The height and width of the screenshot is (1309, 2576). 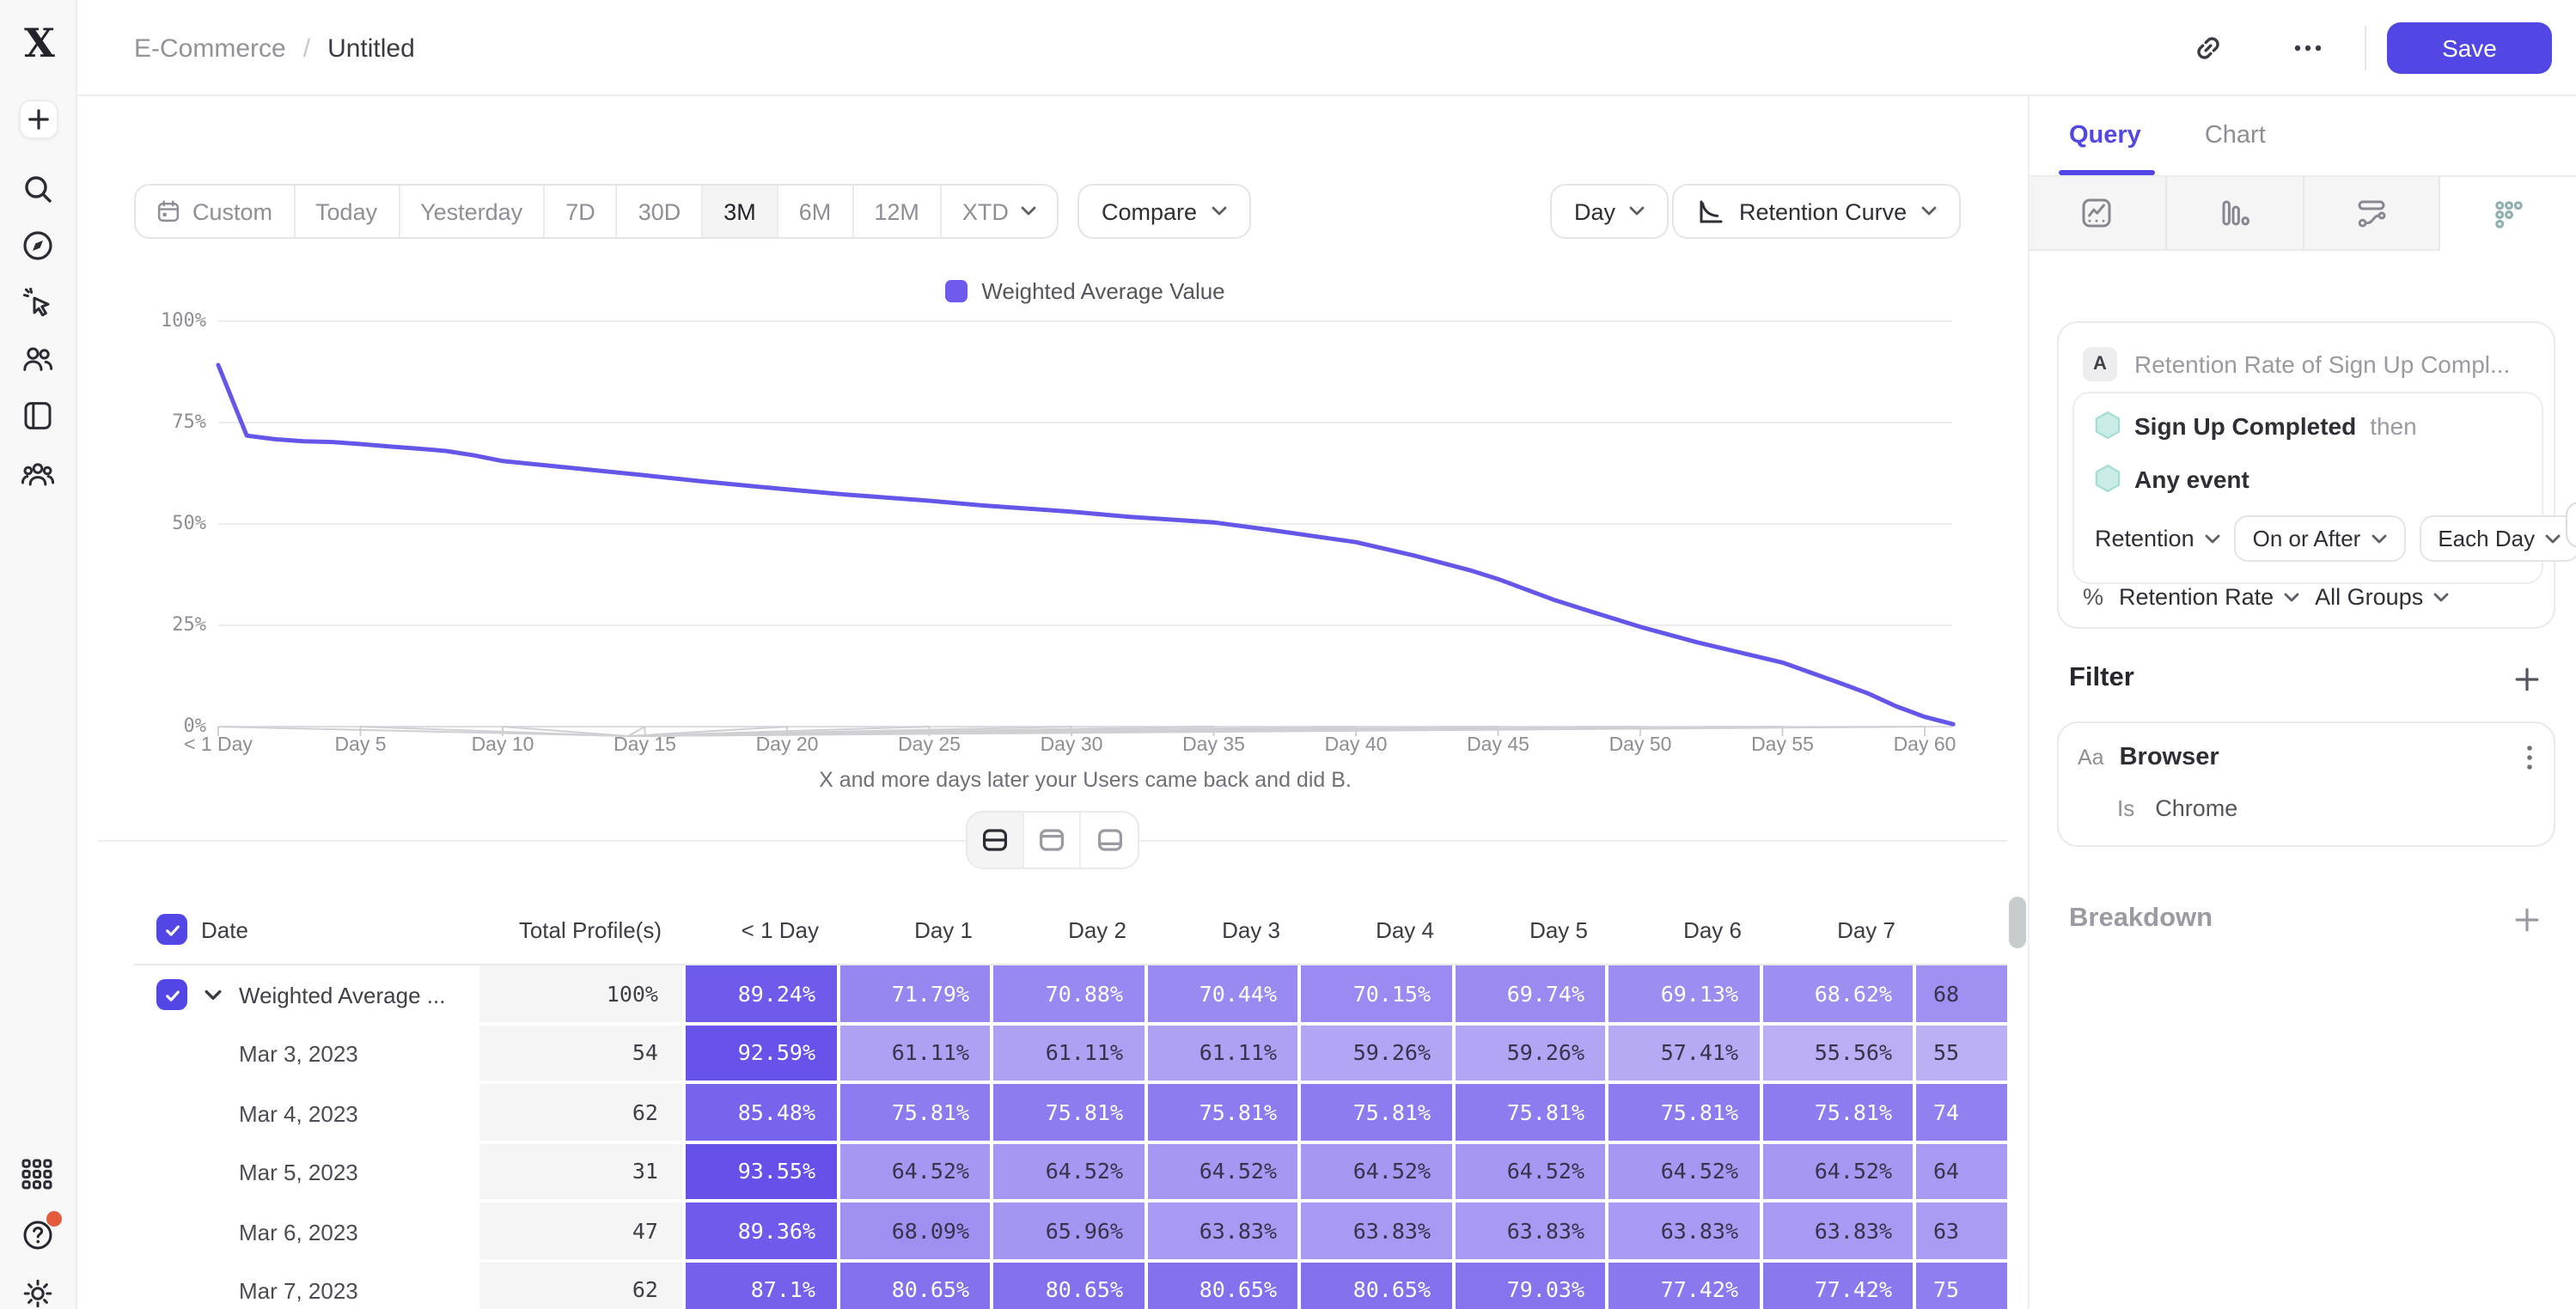 I want to click on retention-value-cell: 93.55%, so click(x=762, y=1172).